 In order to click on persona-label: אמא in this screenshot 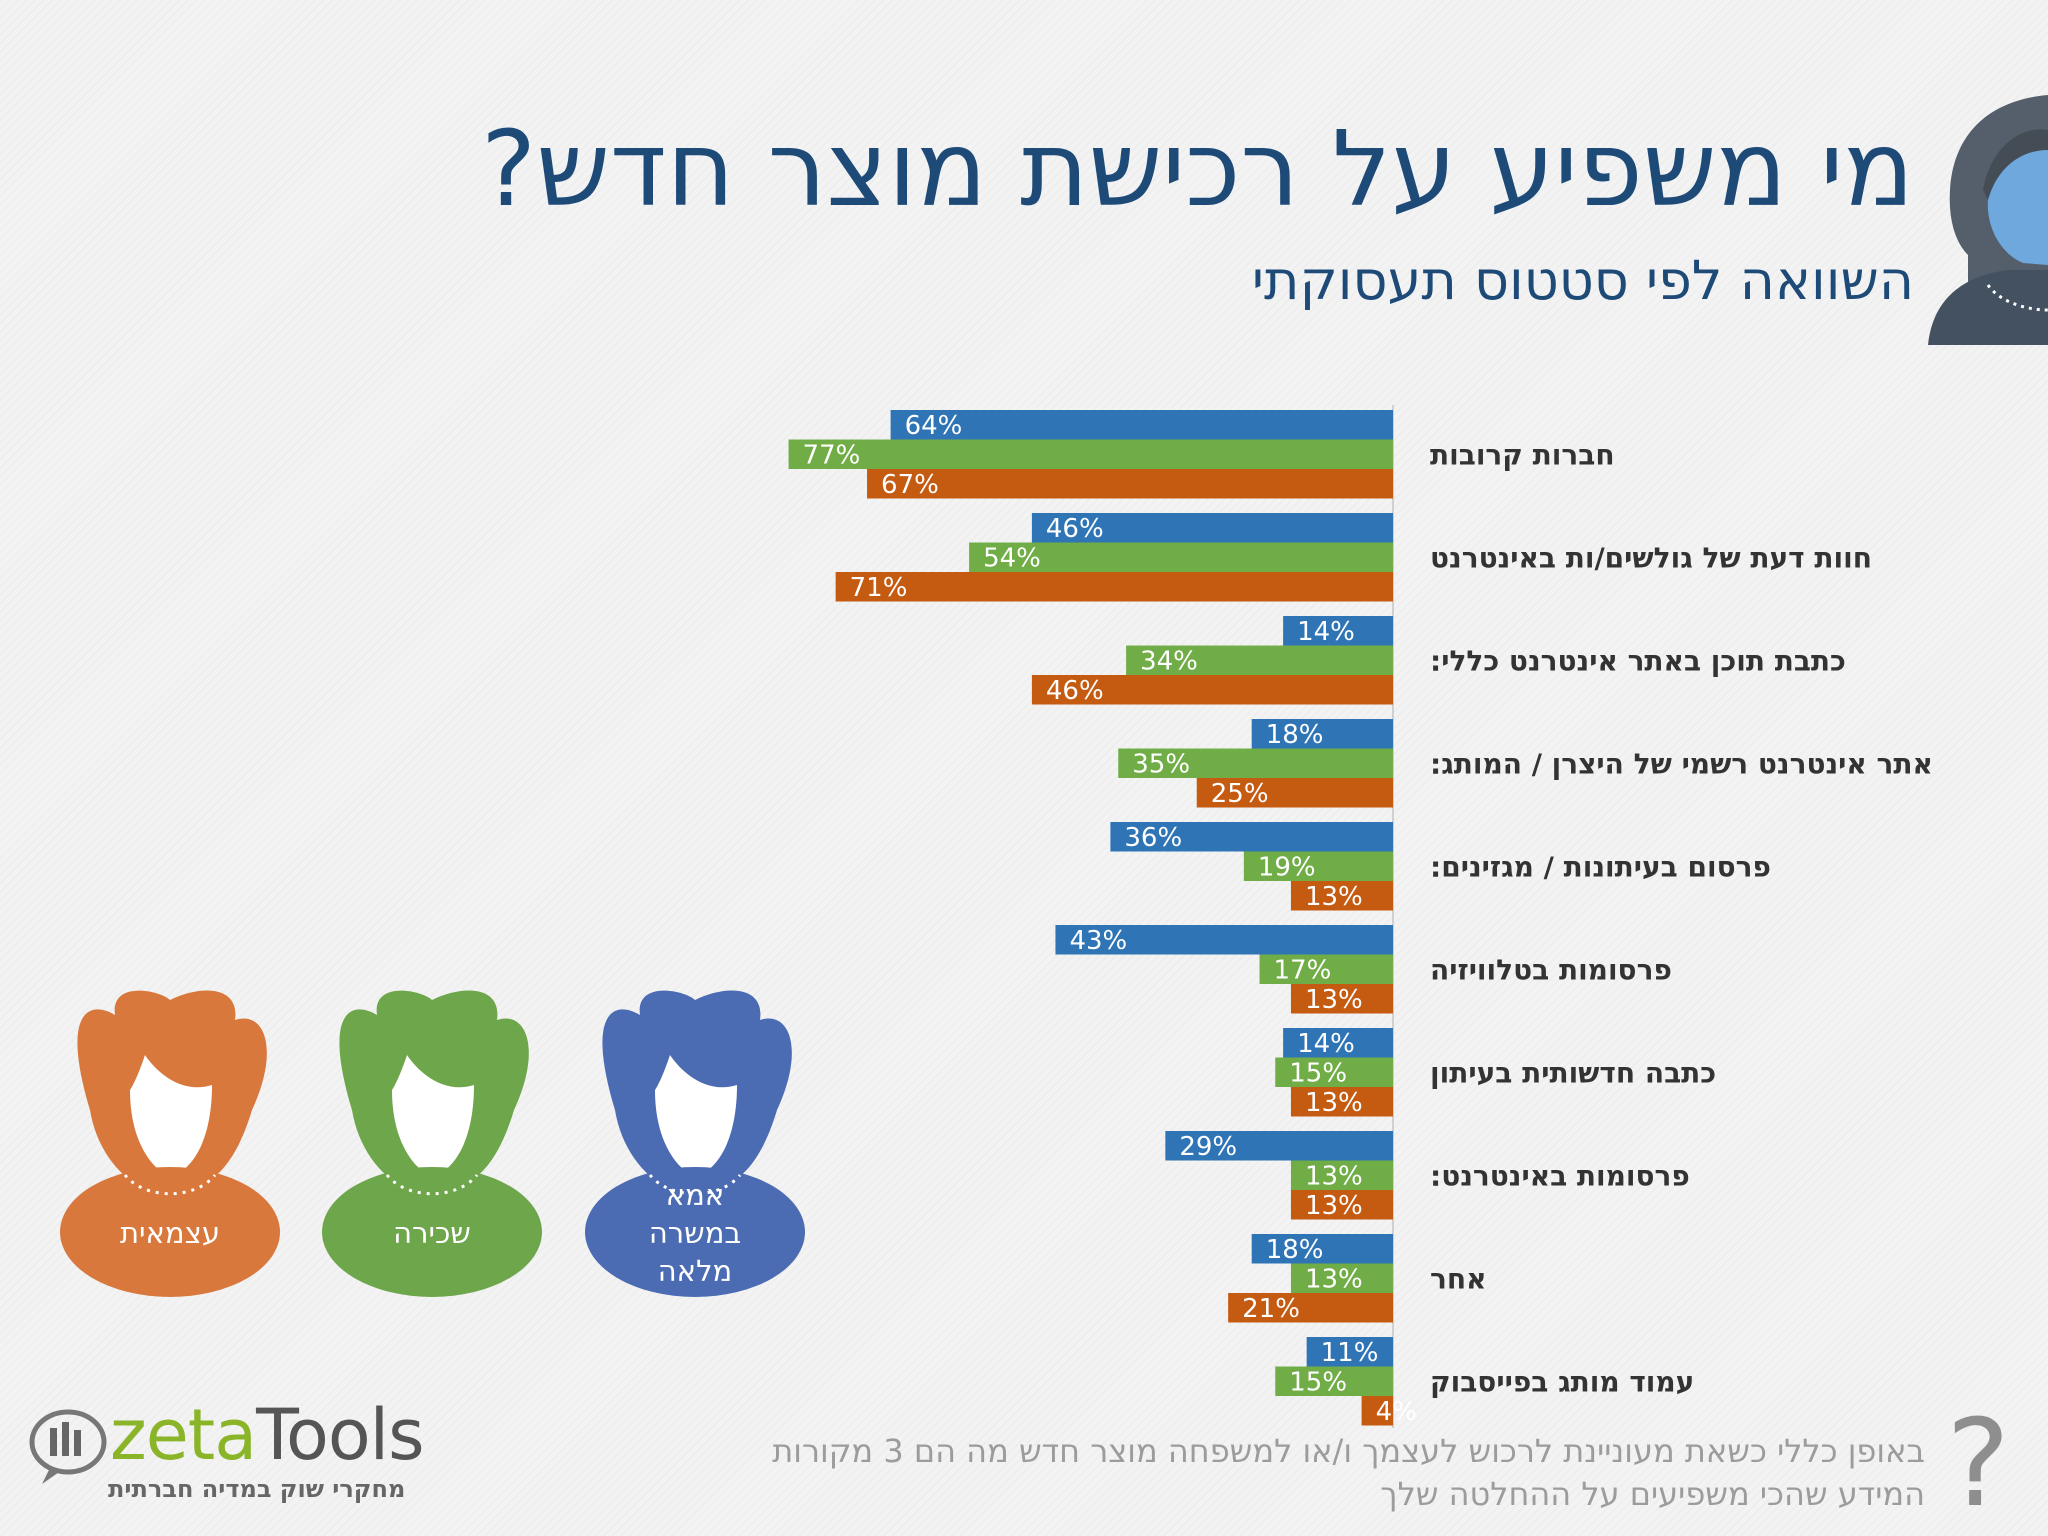, I will do `click(695, 1195)`.